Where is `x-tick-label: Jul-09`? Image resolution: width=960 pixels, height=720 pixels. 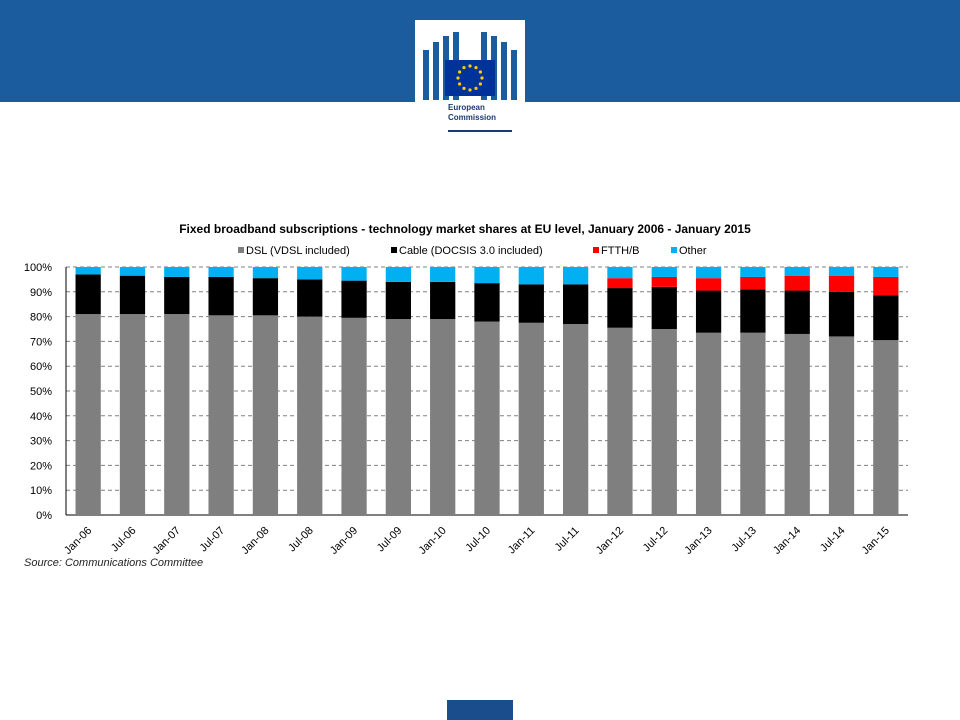 x-tick-label: Jul-09 is located at coordinates (390, 540).